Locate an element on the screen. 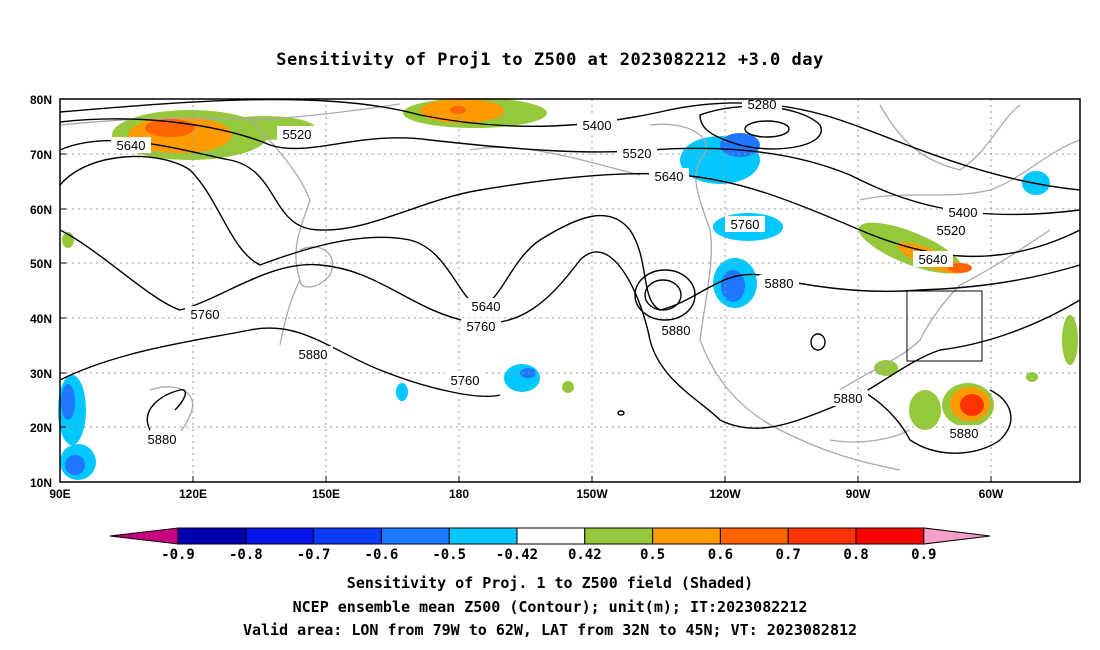 The width and height of the screenshot is (1100, 650). lon-label: 90E is located at coordinates (59, 494).